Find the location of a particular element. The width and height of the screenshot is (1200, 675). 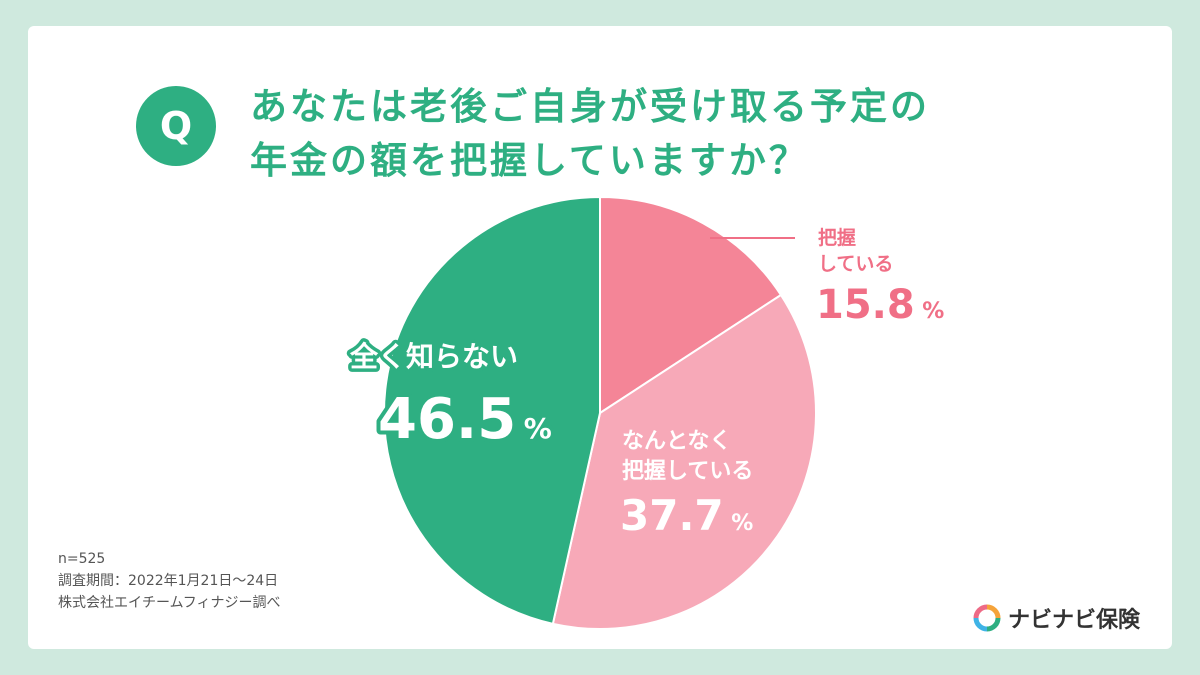

slice-1-label-line-1: 把握 is located at coordinates (837, 237).